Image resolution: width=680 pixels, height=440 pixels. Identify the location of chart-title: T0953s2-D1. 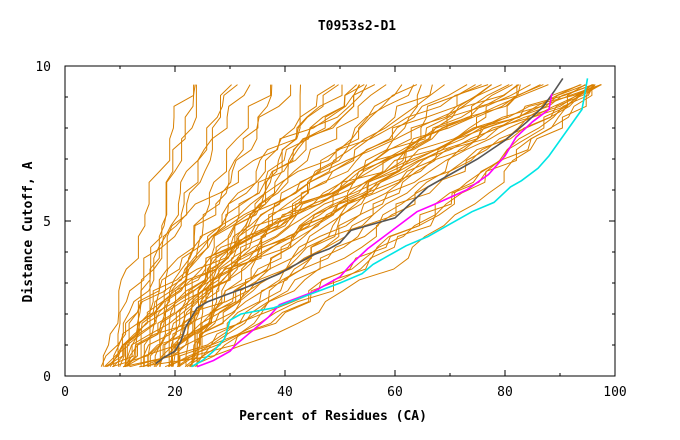
(357, 26).